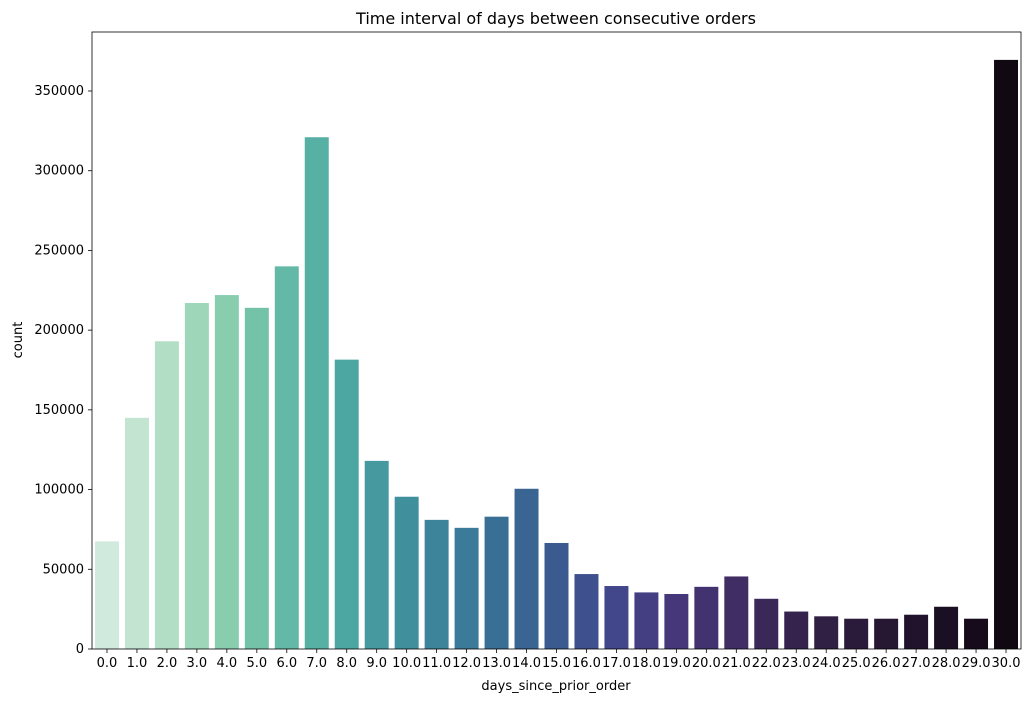 This screenshot has width=1032, height=701. What do you see at coordinates (406, 572) in the screenshot?
I see `bar-10.0` at bounding box center [406, 572].